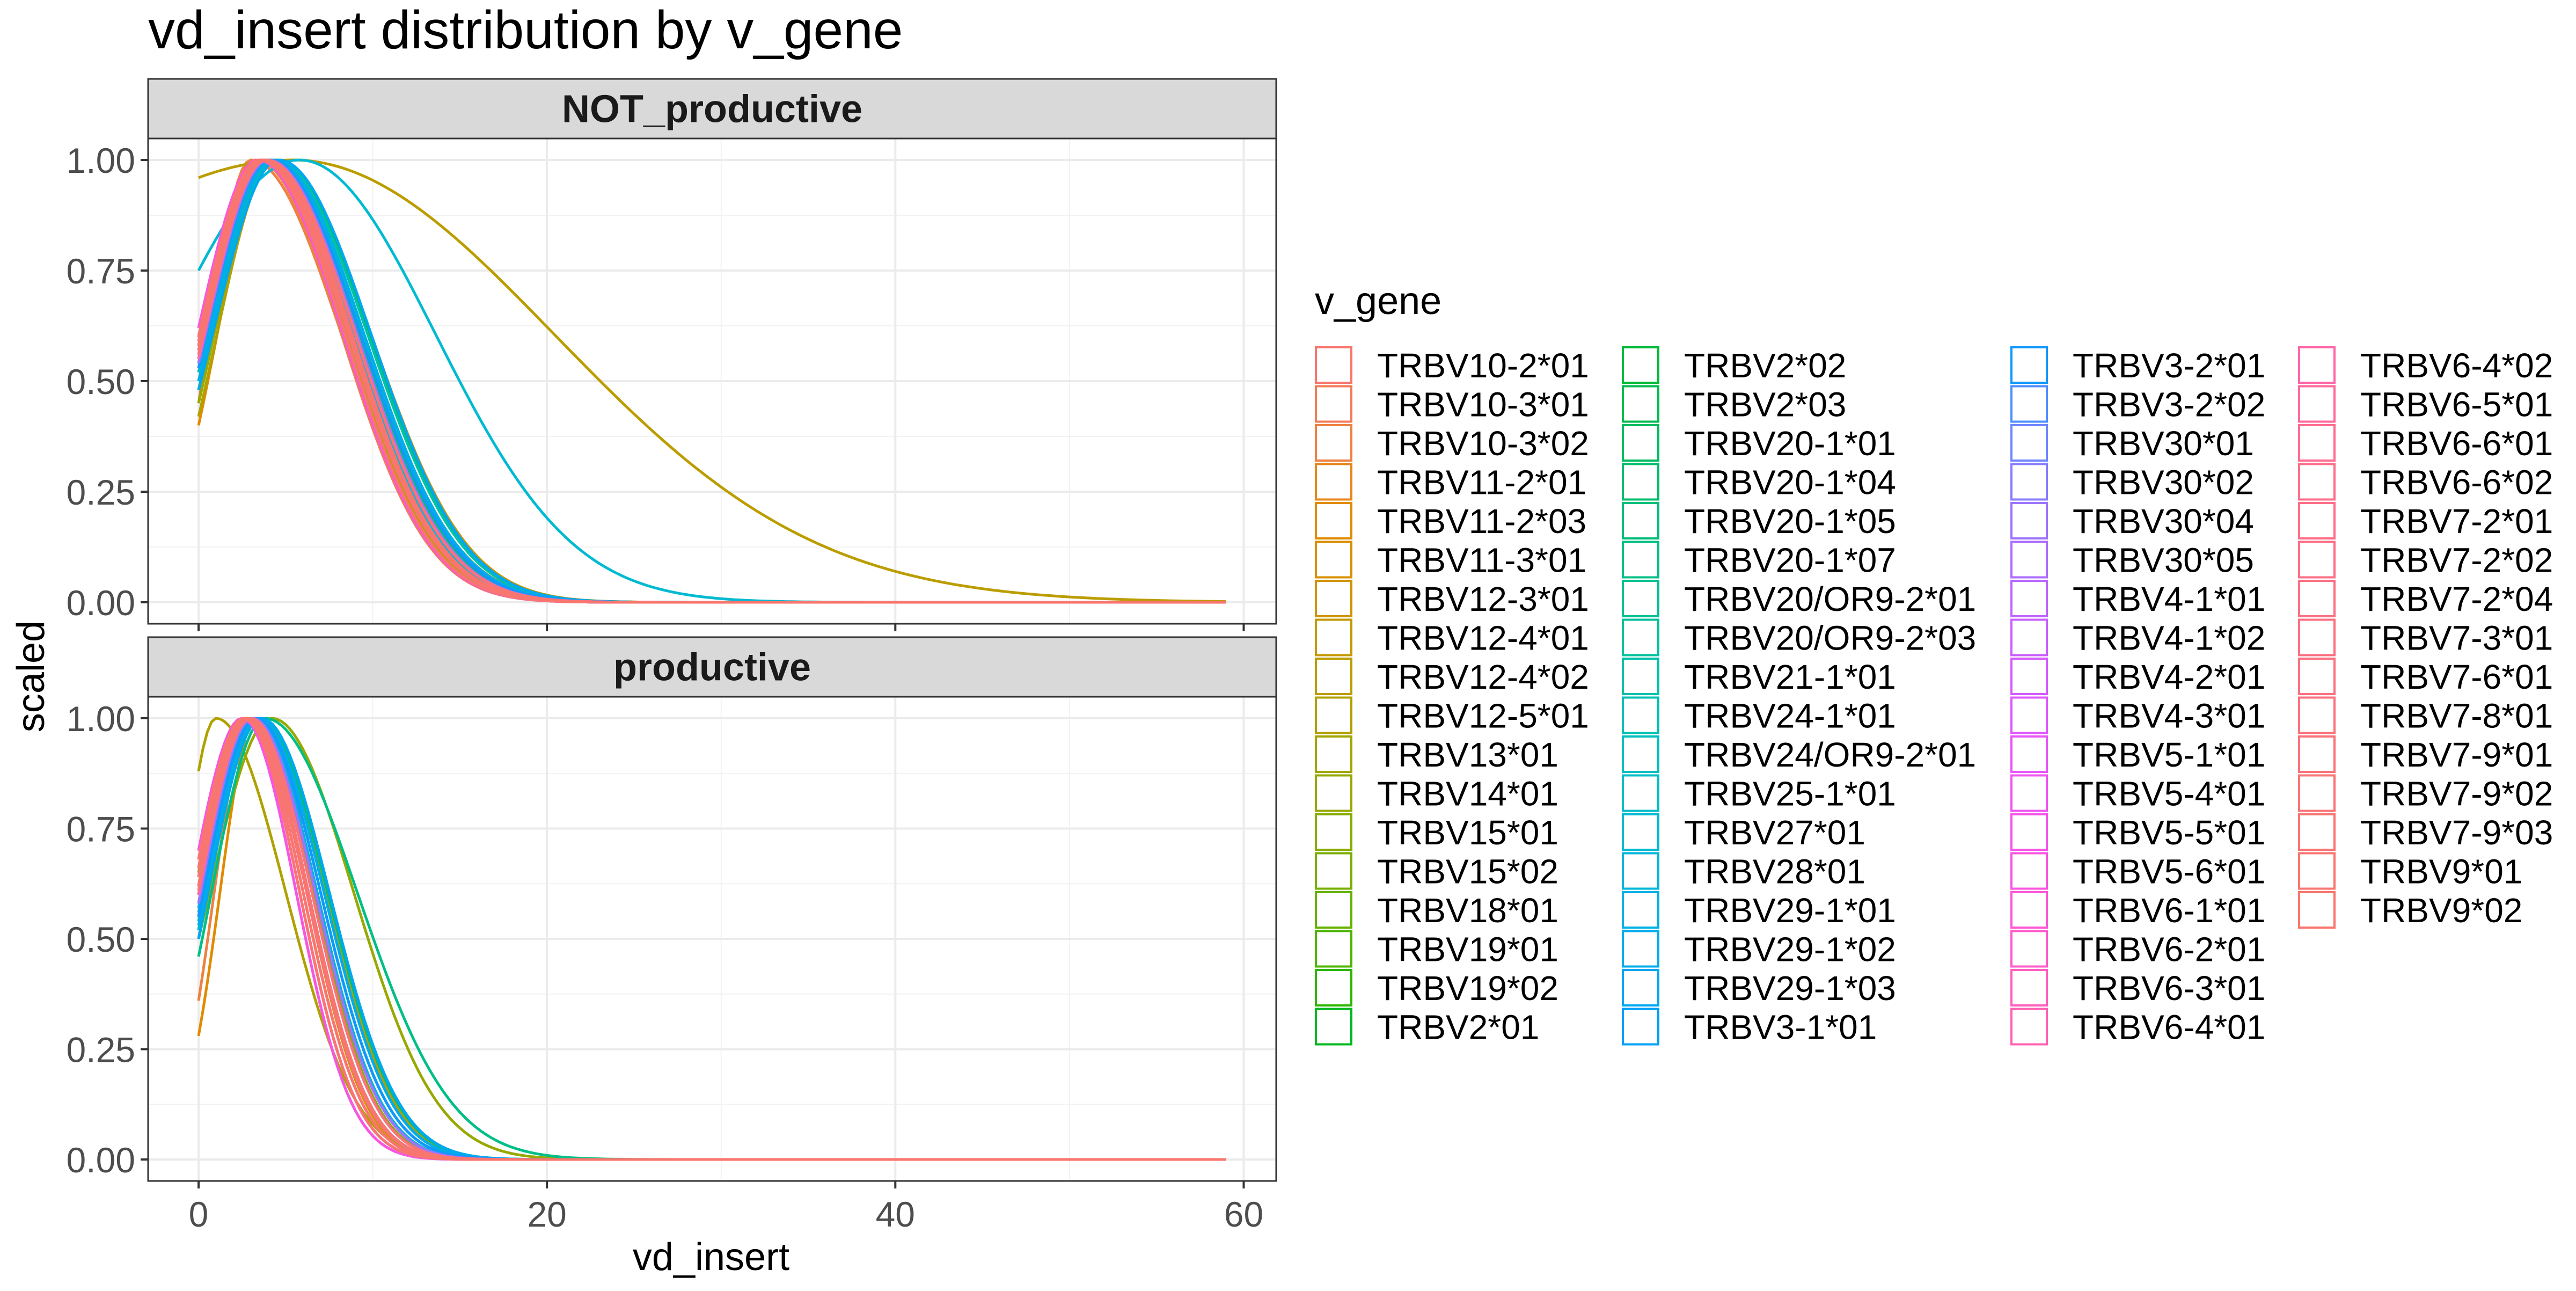 Image resolution: width=2576 pixels, height=1291 pixels. I want to click on legend-entry: TRBV3-1*01, so click(1749, 1027).